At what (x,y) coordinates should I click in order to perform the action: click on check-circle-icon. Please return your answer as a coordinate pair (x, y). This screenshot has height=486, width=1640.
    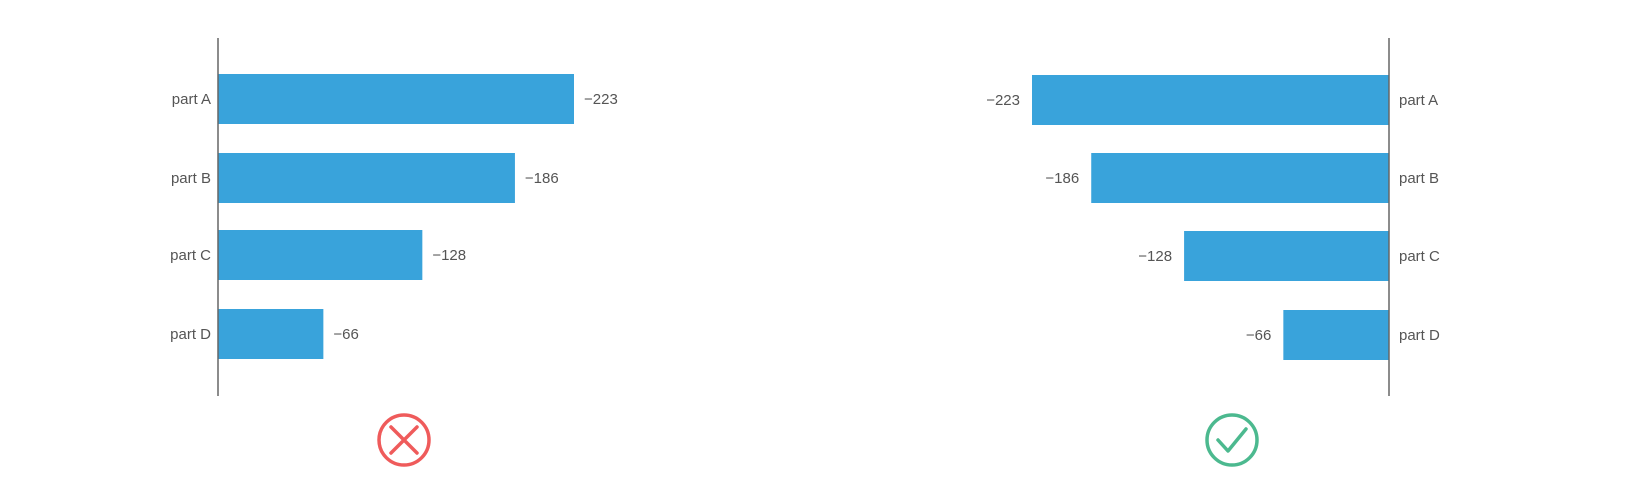
    Looking at the image, I should click on (1232, 440).